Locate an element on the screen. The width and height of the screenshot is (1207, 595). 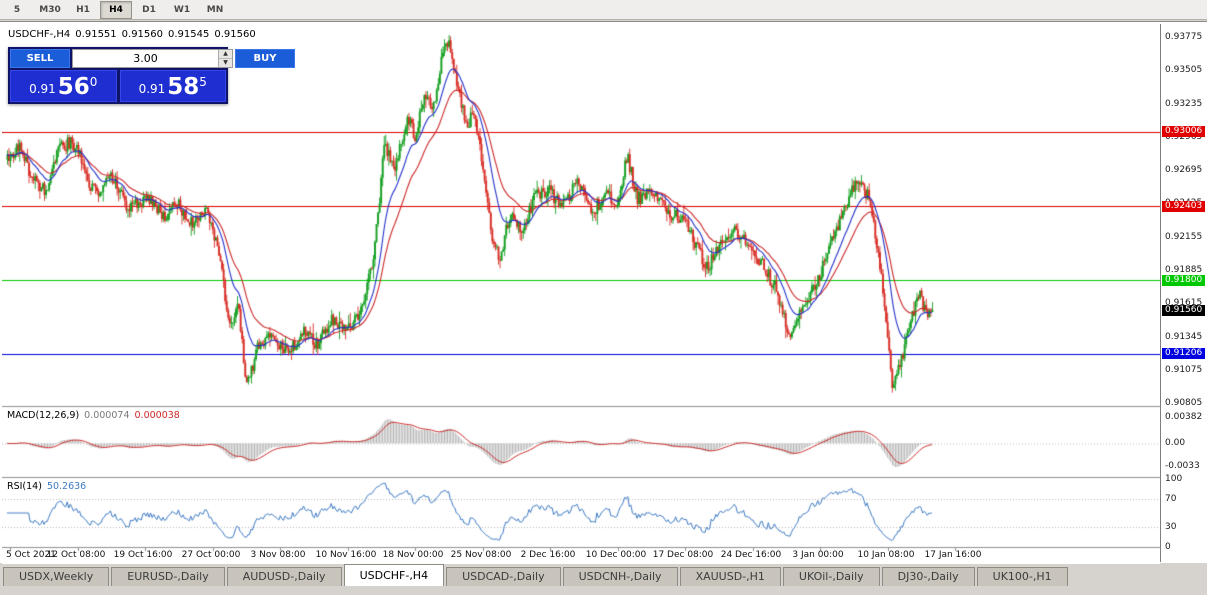
volume-spinner: ▲ ▼ is located at coordinates (225, 58).